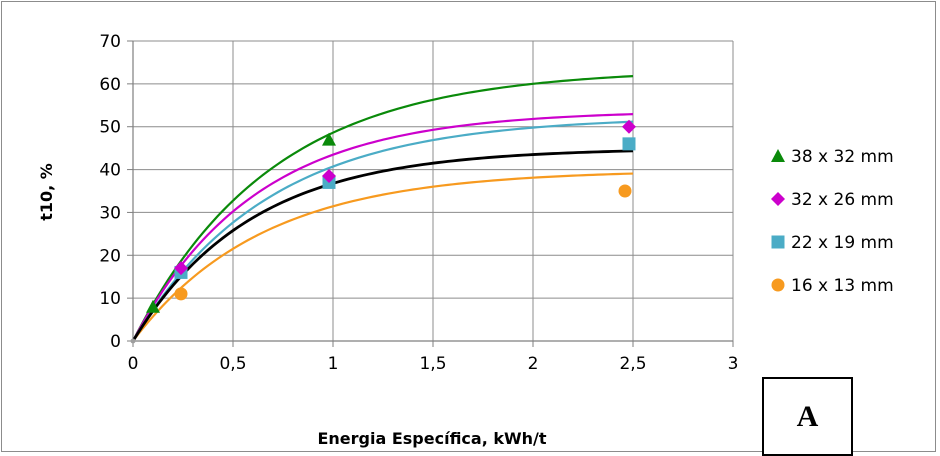 Image resolution: width=940 pixels, height=456 pixels. What do you see at coordinates (110, 299) in the screenshot?
I see `y-tick-label: 10` at bounding box center [110, 299].